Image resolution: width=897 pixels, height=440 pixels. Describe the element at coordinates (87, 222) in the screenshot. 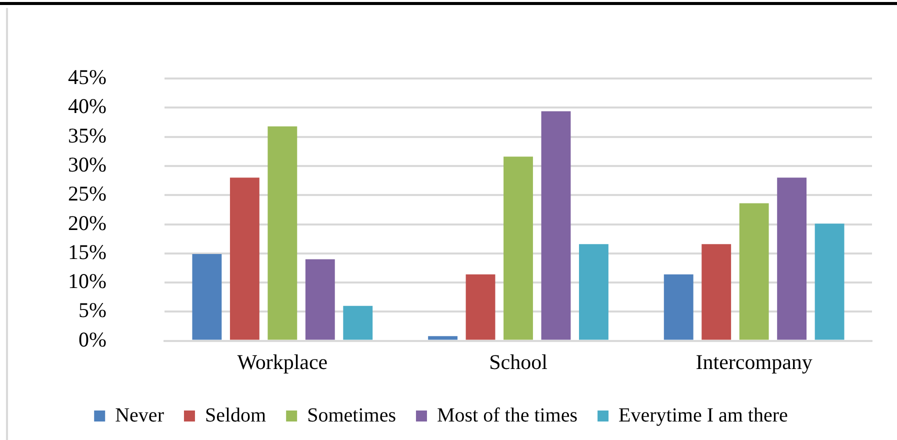

I see `y-tick-label: 20%` at that location.